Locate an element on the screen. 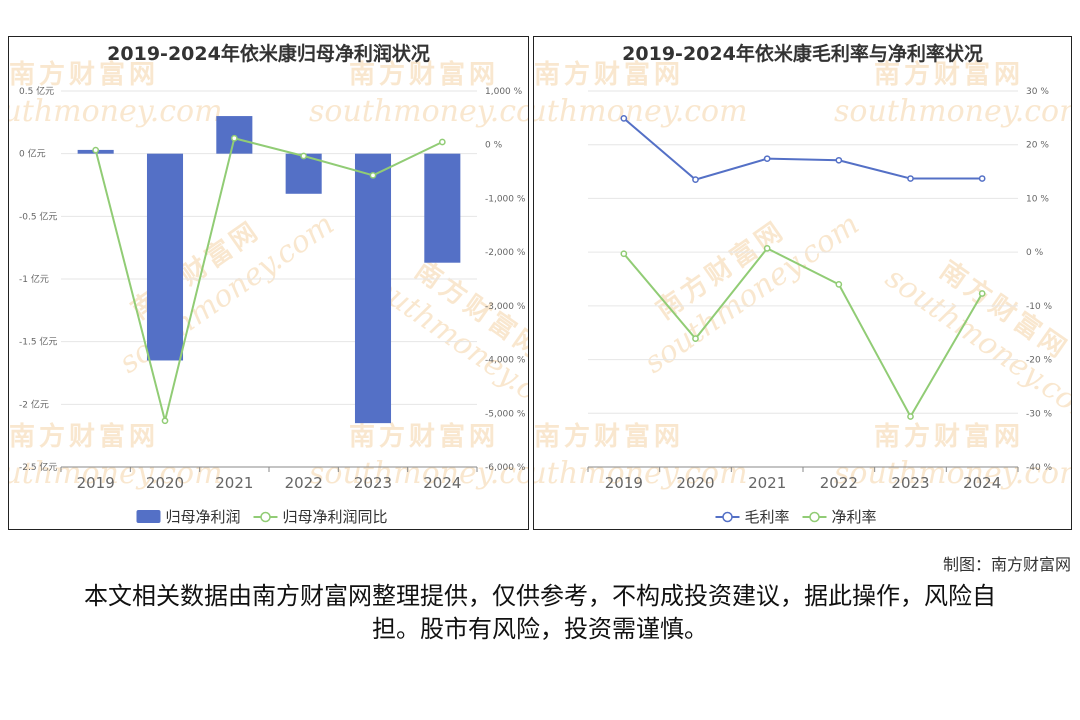 The width and height of the screenshot is (1080, 720). right-axis-tick-label: -5,000 % is located at coordinates (505, 414).